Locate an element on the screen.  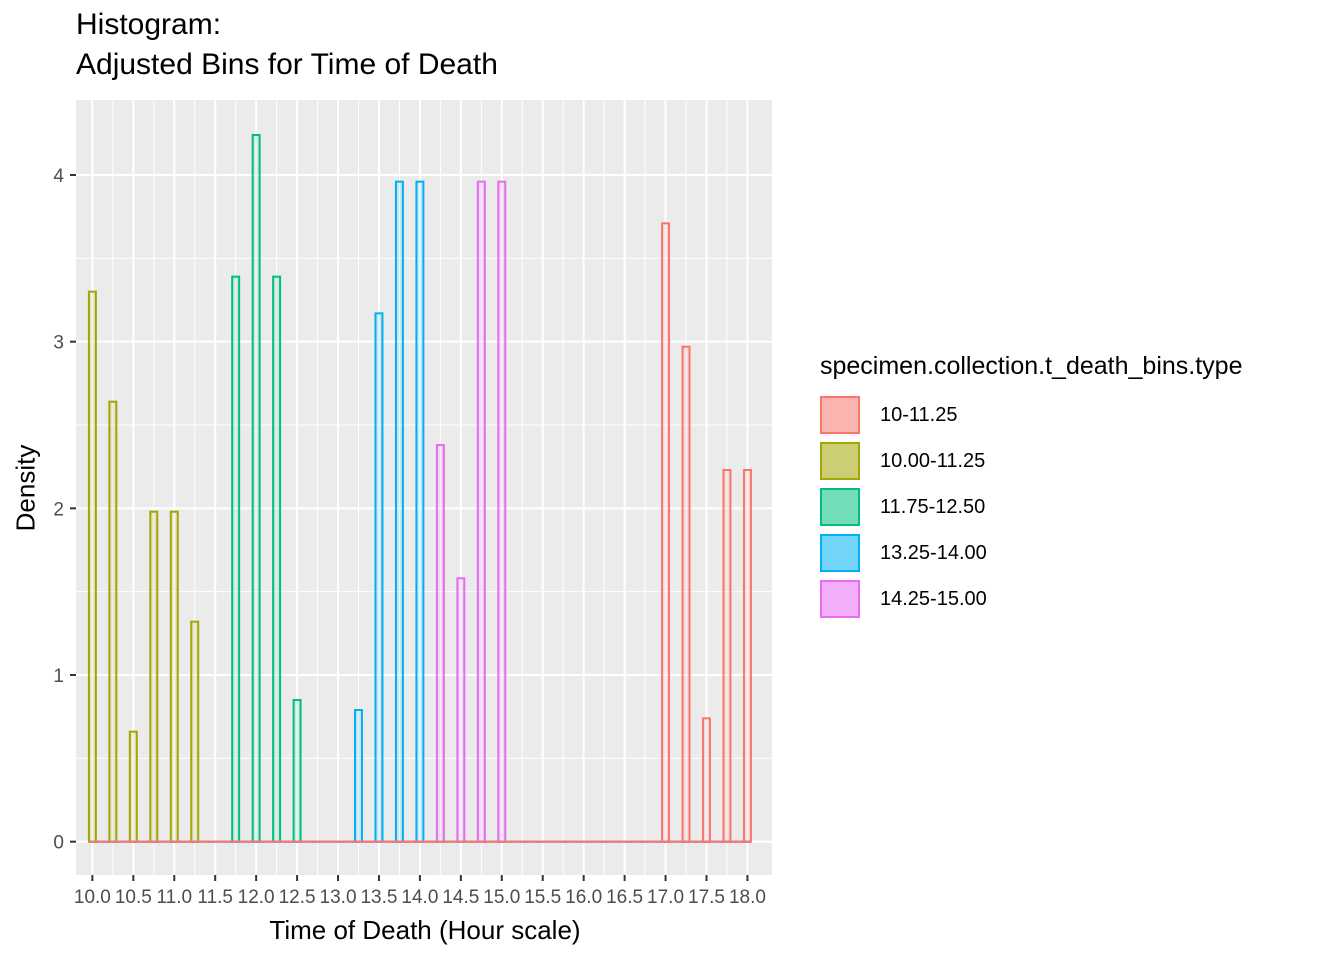
x-tick-label: 11.5 is located at coordinates (215, 897).